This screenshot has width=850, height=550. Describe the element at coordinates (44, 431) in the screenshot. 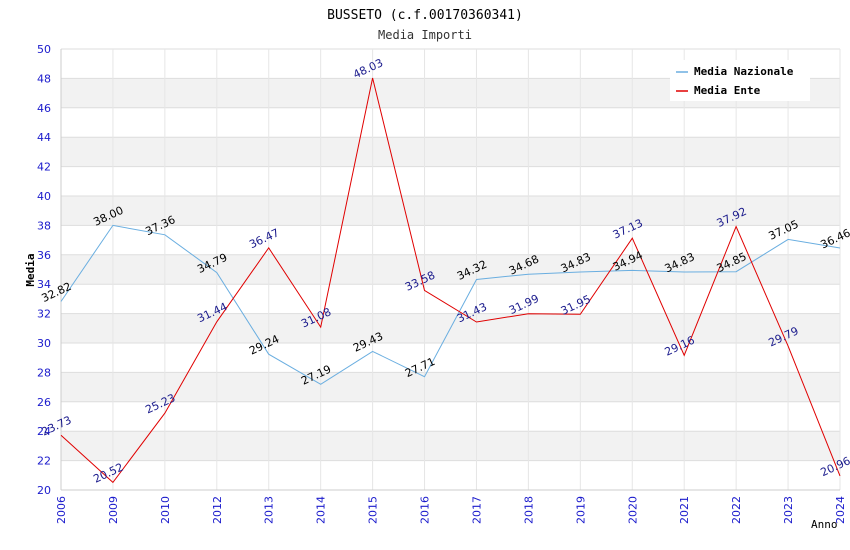

I see `y-tick-label: 24` at that location.